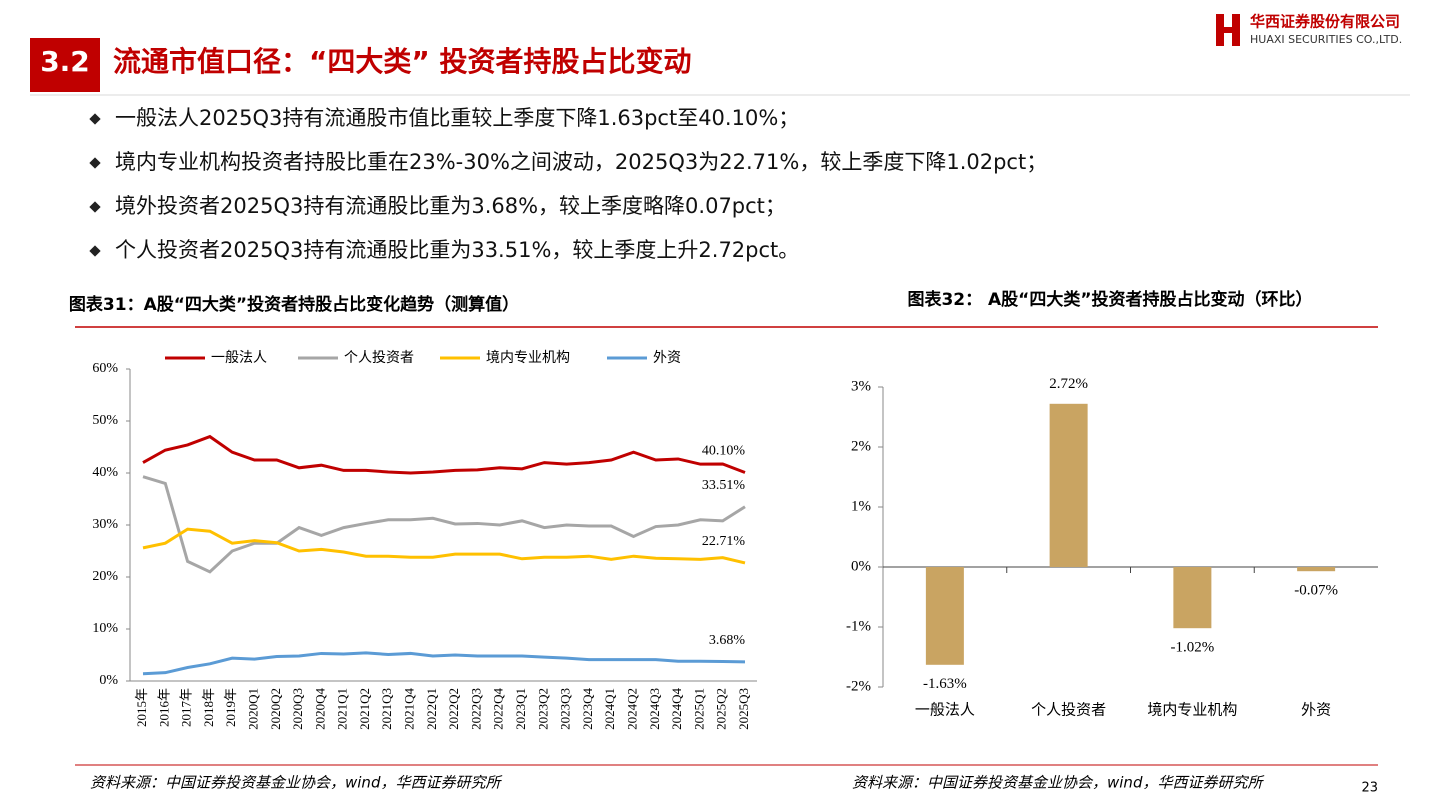  What do you see at coordinates (724, 541) in the screenshot?
I see `data-label: 22.71%` at bounding box center [724, 541].